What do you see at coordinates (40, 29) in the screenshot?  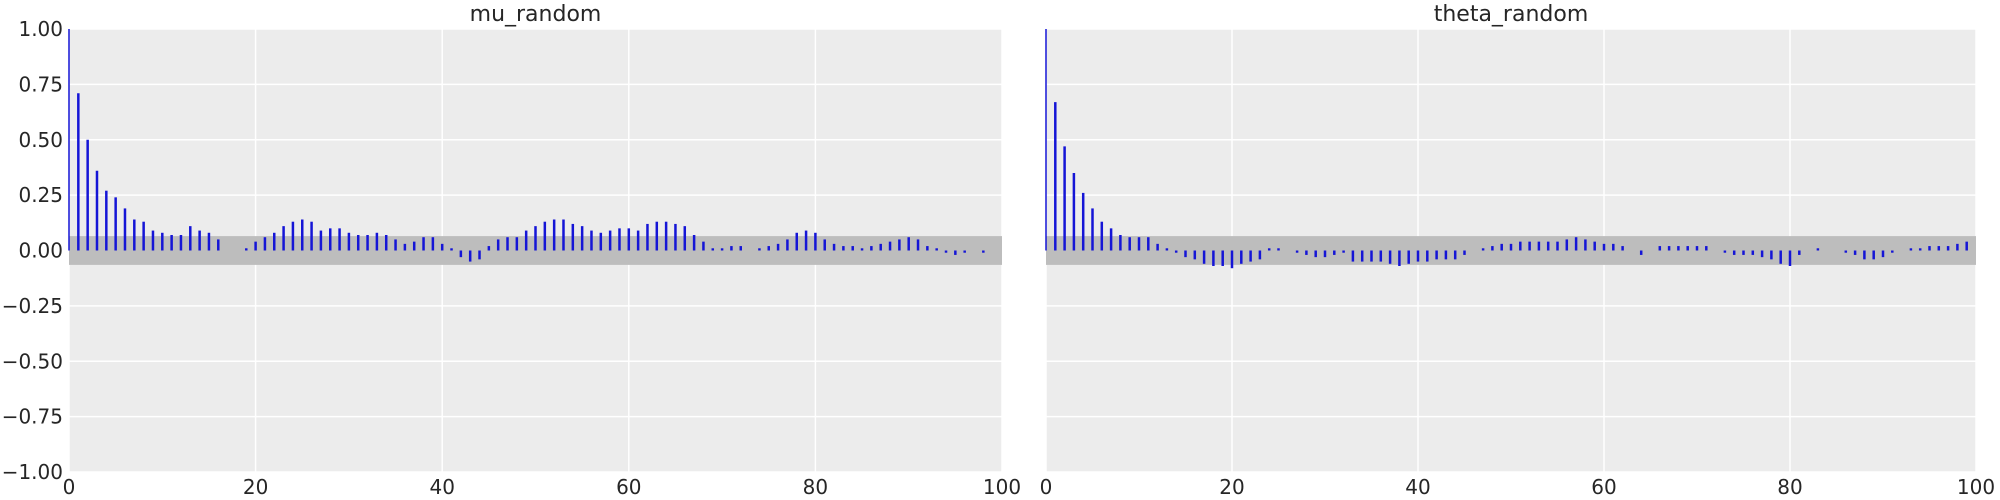 I see `y-tick-label: 1.00` at bounding box center [40, 29].